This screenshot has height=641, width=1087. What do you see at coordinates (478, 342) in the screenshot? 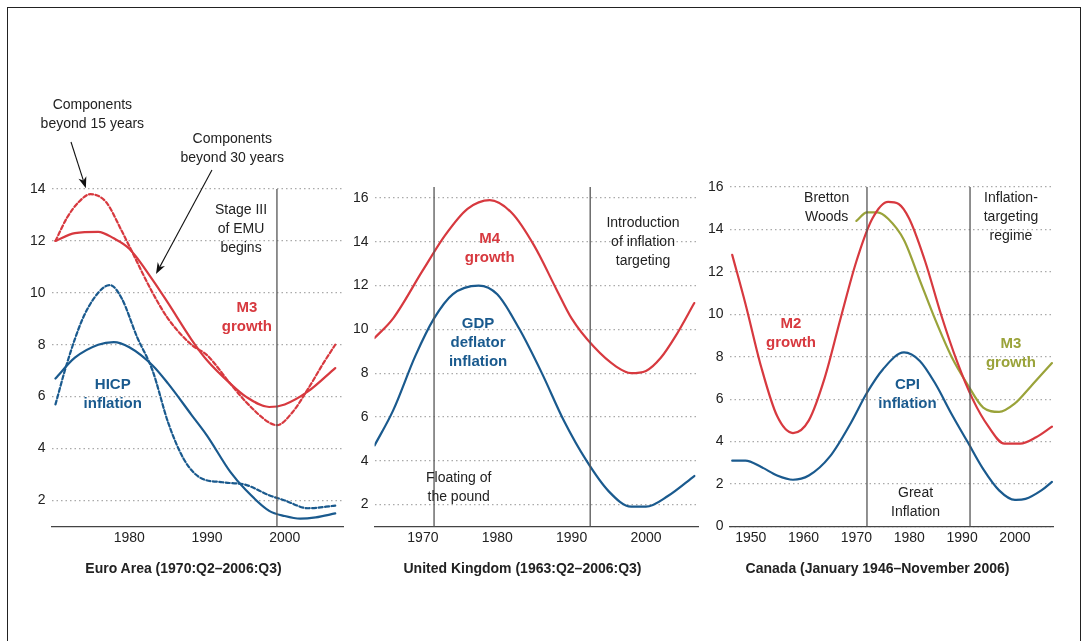
I see `series-label: GDP deflator inflation` at bounding box center [478, 342].